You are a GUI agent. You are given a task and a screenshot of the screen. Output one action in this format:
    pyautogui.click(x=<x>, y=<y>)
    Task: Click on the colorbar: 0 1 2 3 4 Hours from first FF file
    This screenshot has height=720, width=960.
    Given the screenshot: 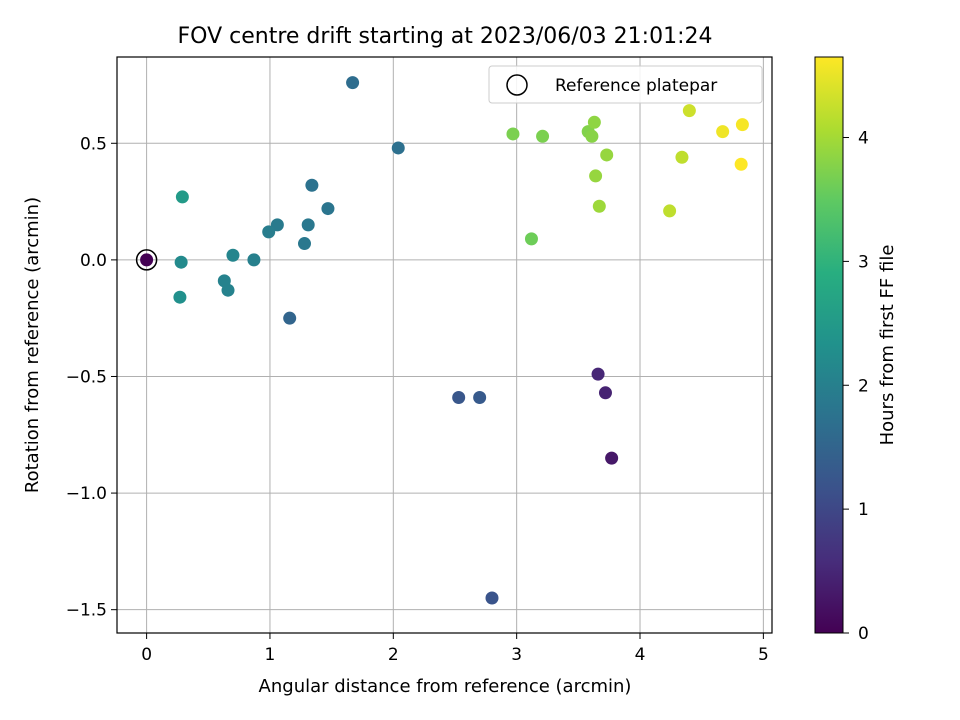 What is the action you would take?
    pyautogui.click(x=856, y=350)
    